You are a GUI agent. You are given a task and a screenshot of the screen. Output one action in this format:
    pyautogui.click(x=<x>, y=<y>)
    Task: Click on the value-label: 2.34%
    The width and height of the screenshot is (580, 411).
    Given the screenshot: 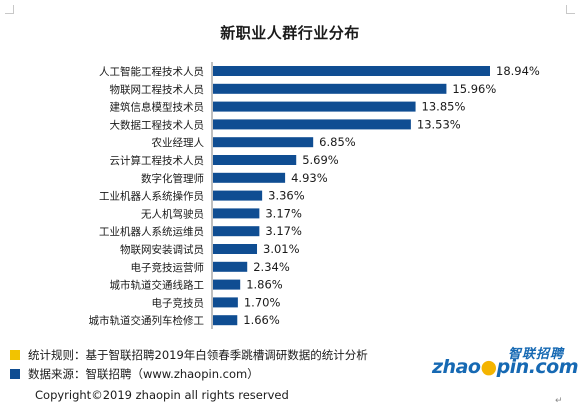 What is the action you would take?
    pyautogui.click(x=271, y=267)
    